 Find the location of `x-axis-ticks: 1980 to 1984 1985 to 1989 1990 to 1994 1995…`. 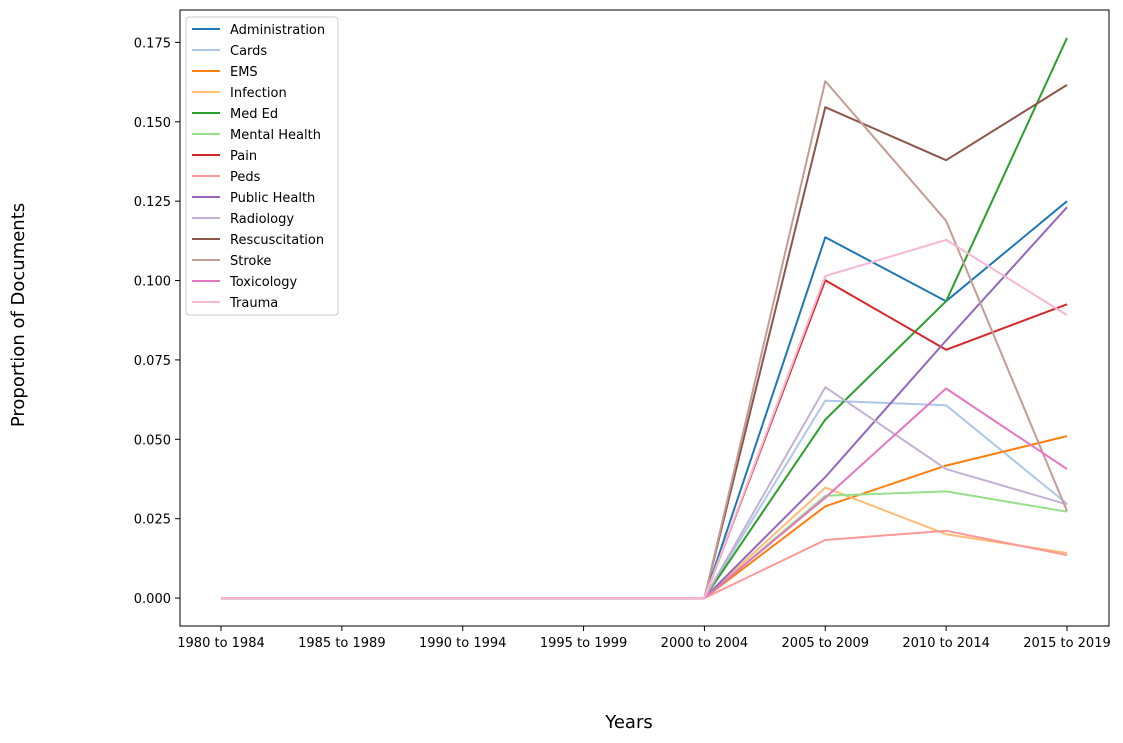

x-axis-ticks: 1980 to 1984 1985 to 1989 1990 to 1994 1995… is located at coordinates (644, 638).